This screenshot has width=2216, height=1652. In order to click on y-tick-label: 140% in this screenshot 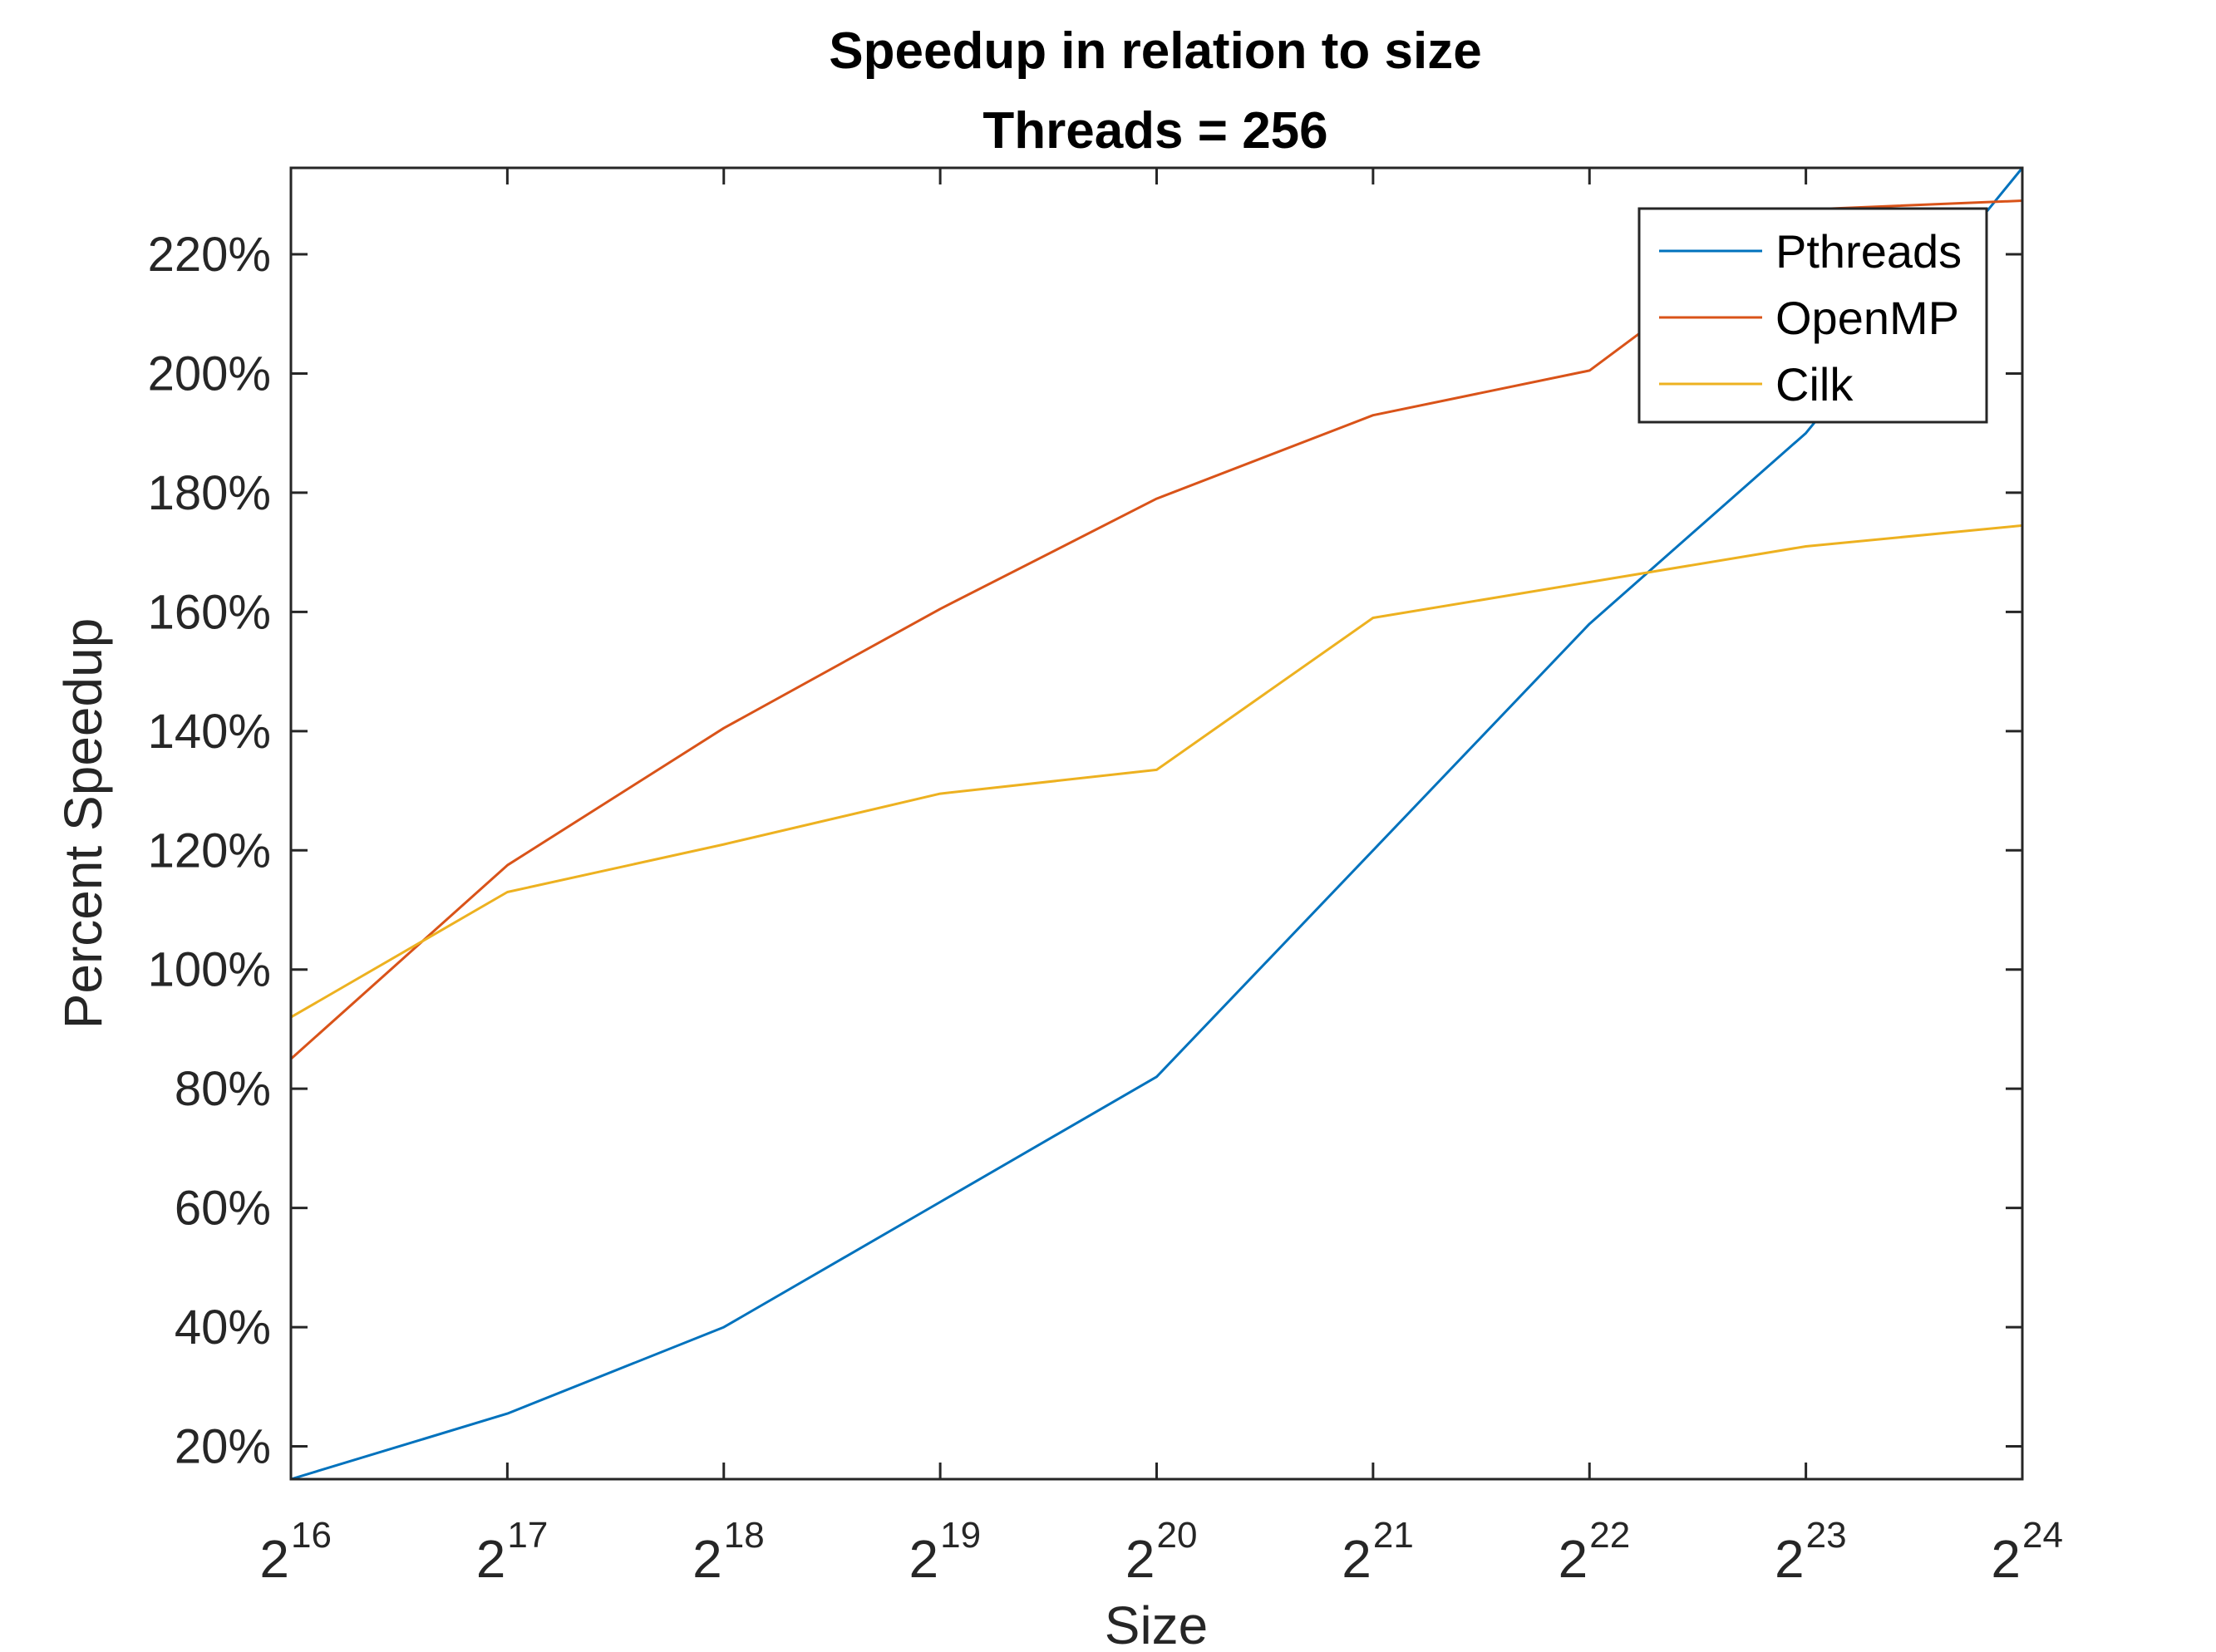, I will do `click(209, 732)`.